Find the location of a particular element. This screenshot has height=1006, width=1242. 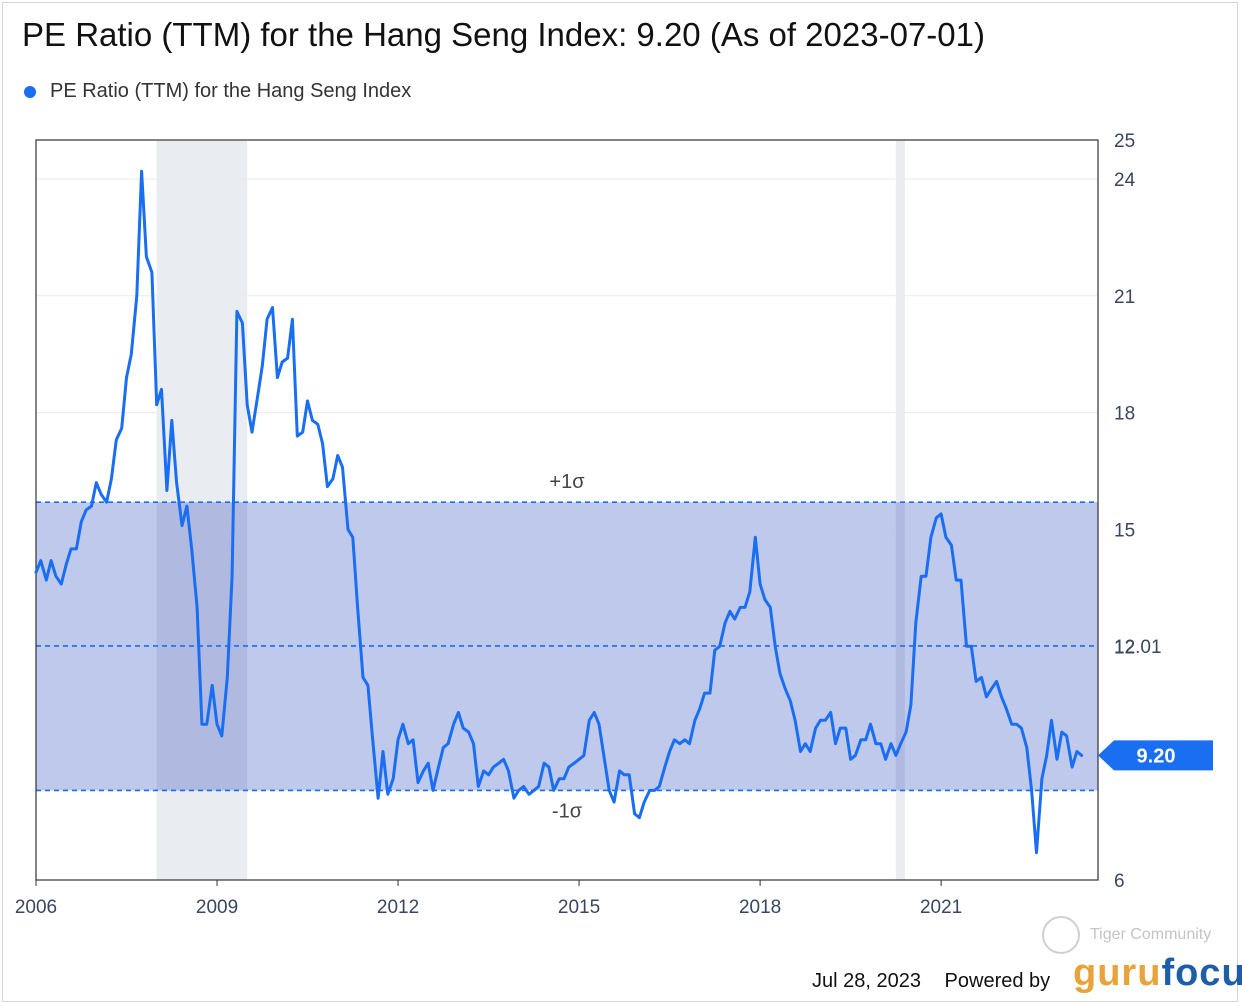

gurufocus-logo: gurufocus is located at coordinates (1157, 973).